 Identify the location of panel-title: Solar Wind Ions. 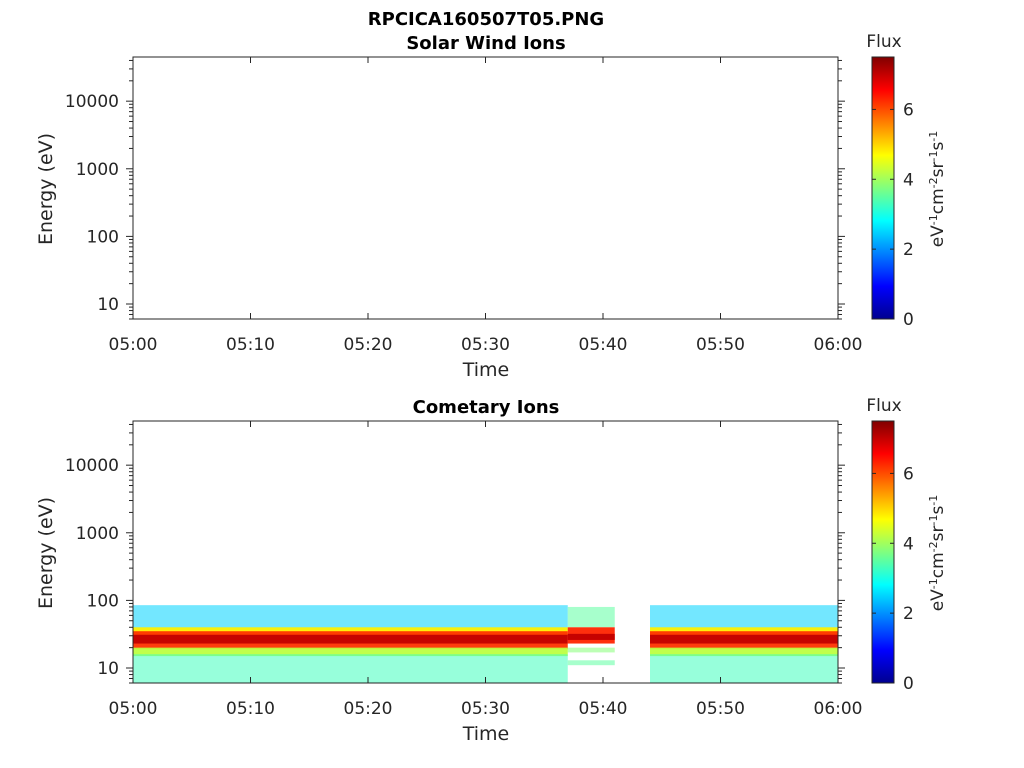
(485, 43).